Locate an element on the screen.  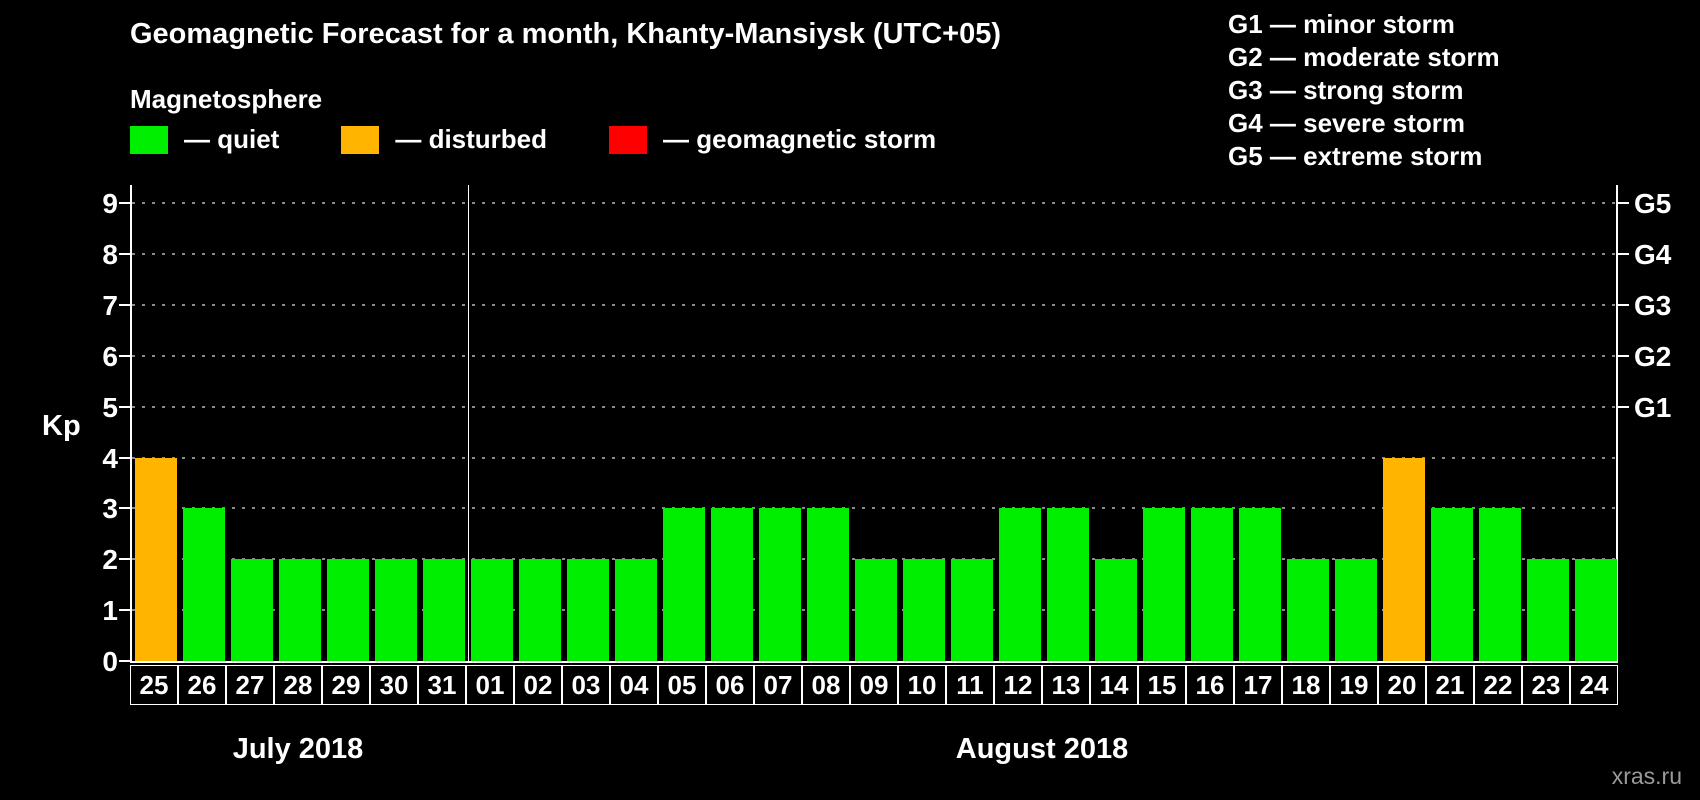
legend-item-disturbed: — disturbed is located at coordinates (444, 139).